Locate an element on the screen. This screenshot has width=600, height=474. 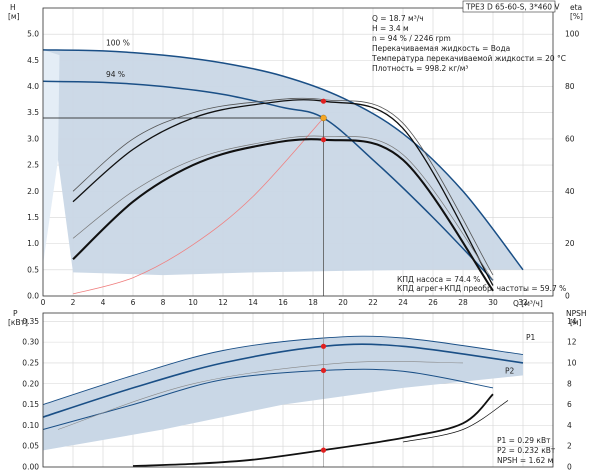
qh-x-tick-label: 26 is located at coordinates (433, 302).